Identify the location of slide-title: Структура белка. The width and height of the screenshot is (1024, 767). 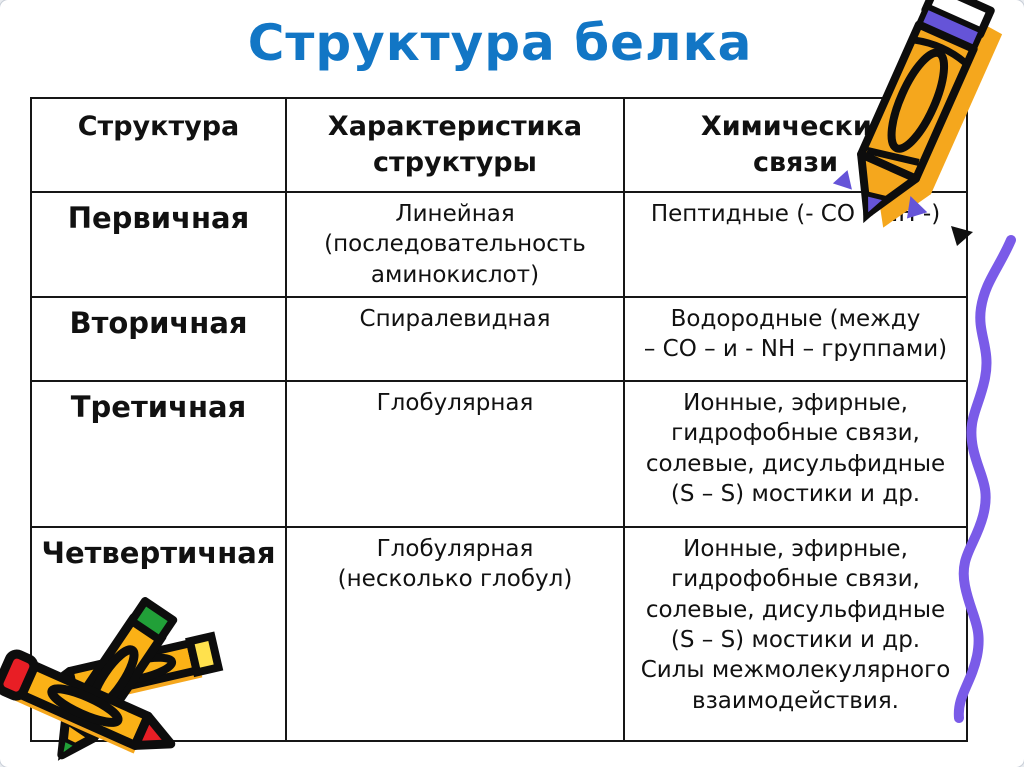
(500, 43).